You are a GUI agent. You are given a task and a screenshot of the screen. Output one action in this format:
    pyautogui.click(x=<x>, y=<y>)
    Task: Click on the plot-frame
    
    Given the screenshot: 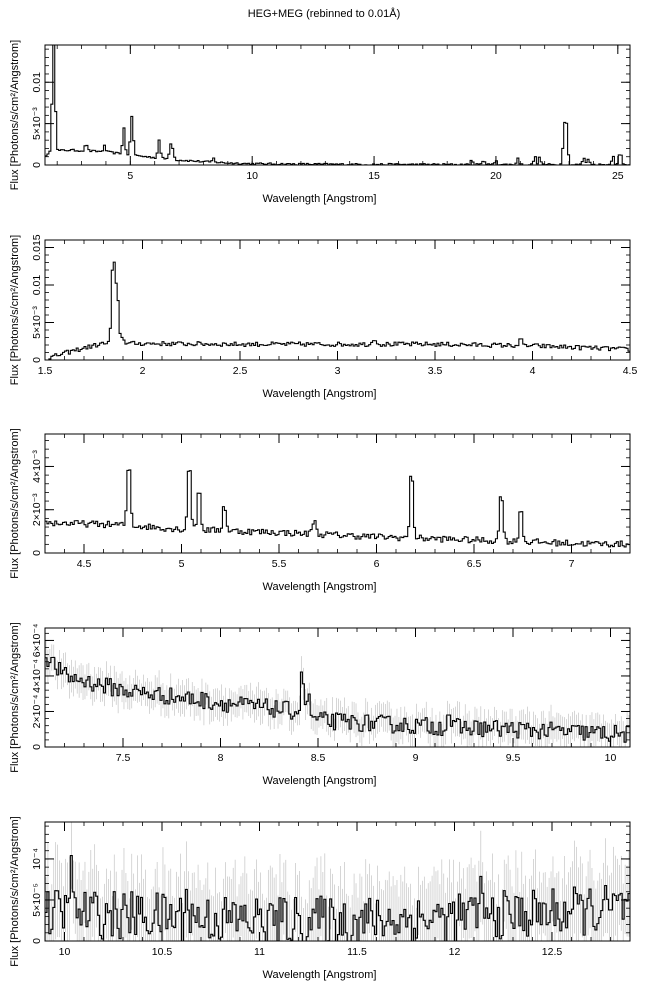 What is the action you would take?
    pyautogui.click(x=337, y=105)
    